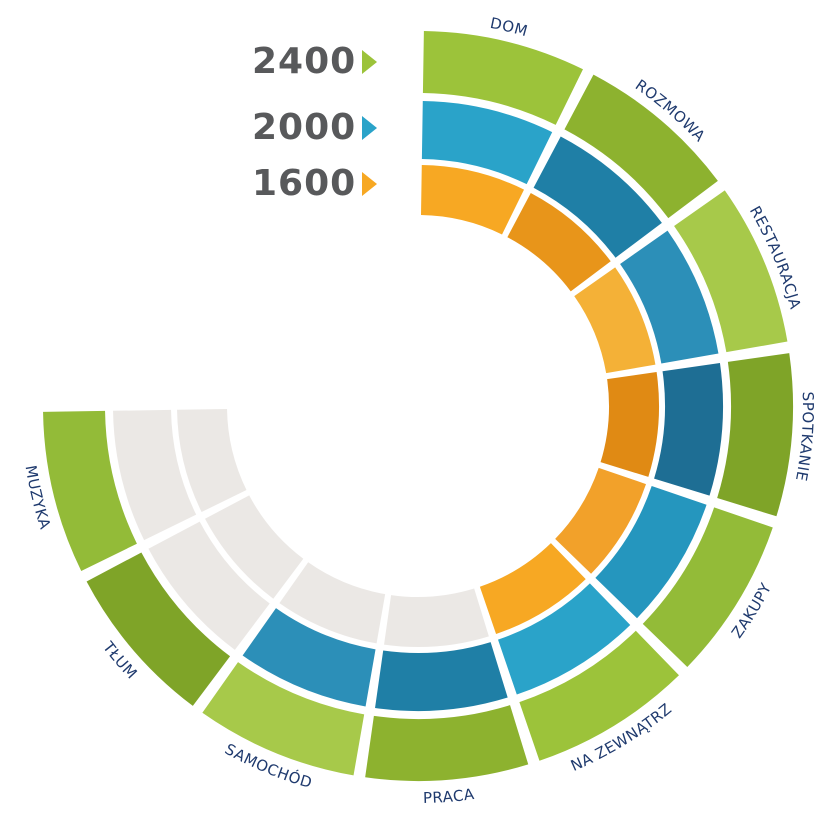 This screenshot has width=817, height=814. I want to click on legend-arrow-orange-icon, so click(369, 184).